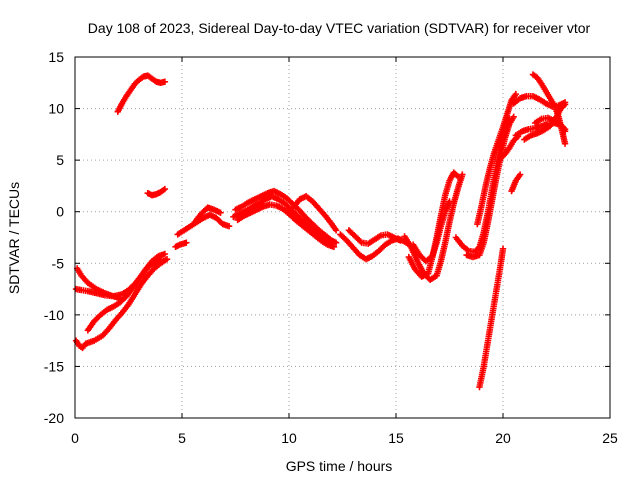  What do you see at coordinates (60, 212) in the screenshot?
I see `y-tick-label: 0` at bounding box center [60, 212].